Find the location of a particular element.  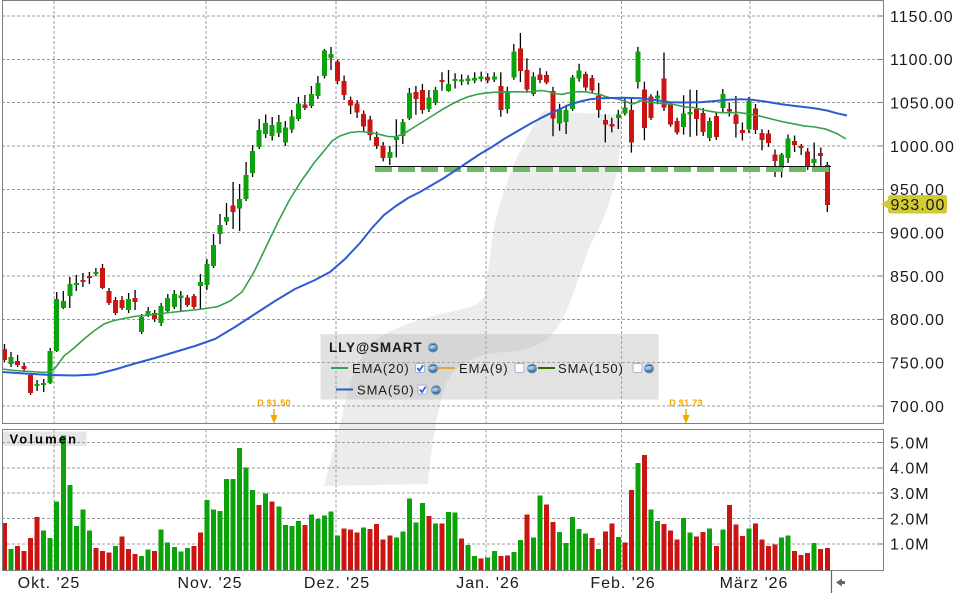

svg-text: D $1.73 is located at coordinates (686, 403).